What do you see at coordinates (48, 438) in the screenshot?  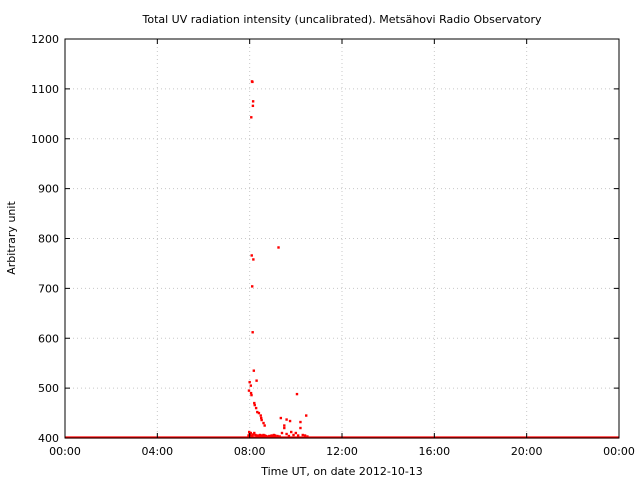 I see `y-tick-label: 400` at bounding box center [48, 438].